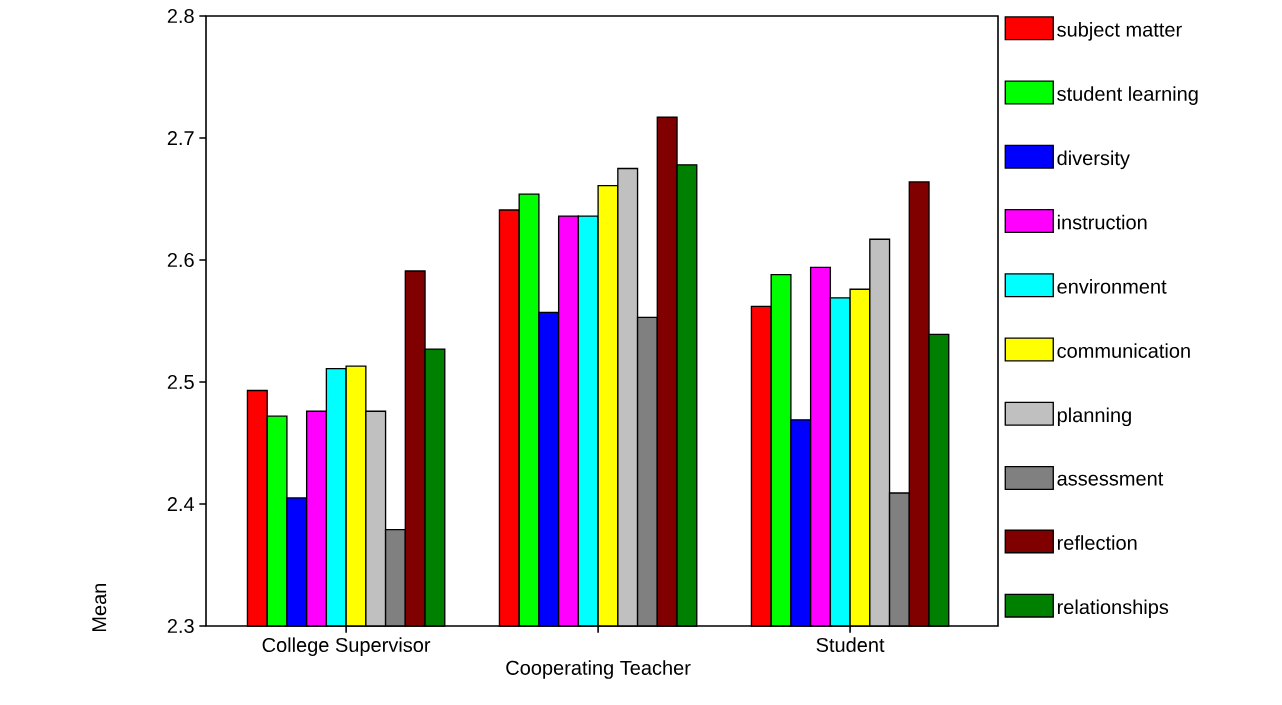 The image size is (1282, 705). What do you see at coordinates (1110, 479) in the screenshot?
I see `legend-label: assessment` at bounding box center [1110, 479].